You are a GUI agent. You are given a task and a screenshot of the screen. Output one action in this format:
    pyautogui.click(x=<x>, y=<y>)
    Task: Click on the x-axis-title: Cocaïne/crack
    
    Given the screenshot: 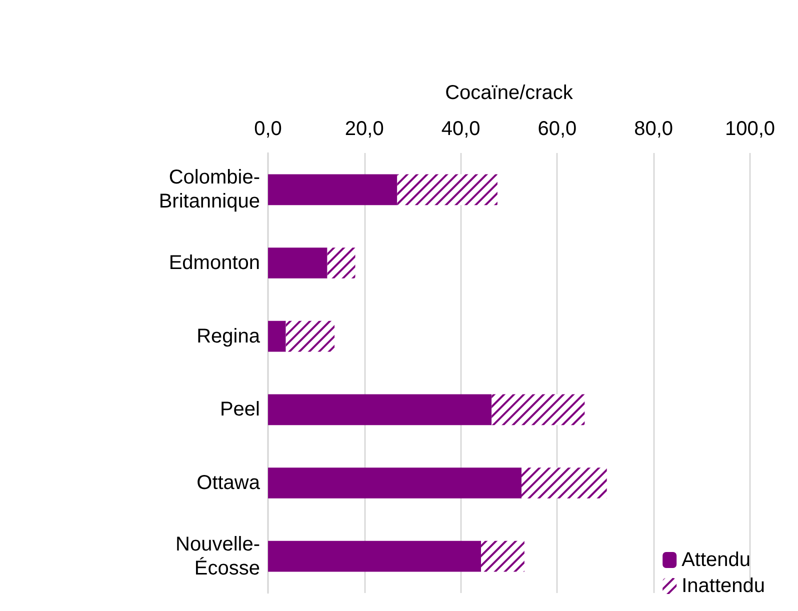 What is the action you would take?
    pyautogui.click(x=509, y=93)
    